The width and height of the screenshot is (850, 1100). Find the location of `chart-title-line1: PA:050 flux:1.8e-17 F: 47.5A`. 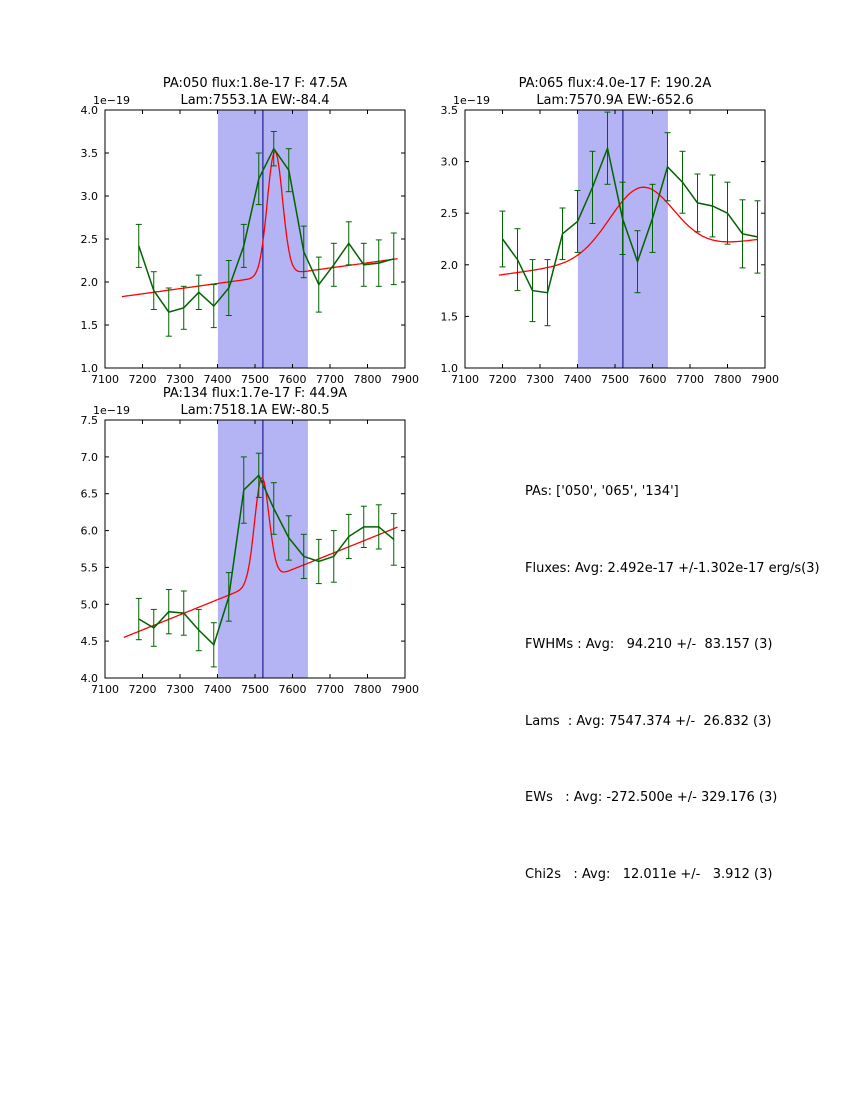

chart-title-line1: PA:050 flux:1.8e-17 F: 47.5A is located at coordinates (255, 83).